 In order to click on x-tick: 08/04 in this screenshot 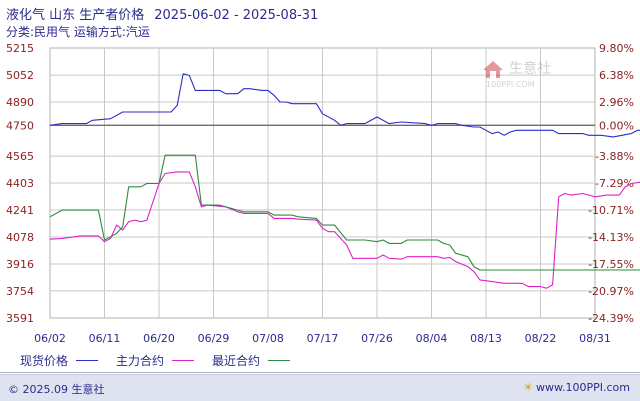, I will do `click(432, 338)`.